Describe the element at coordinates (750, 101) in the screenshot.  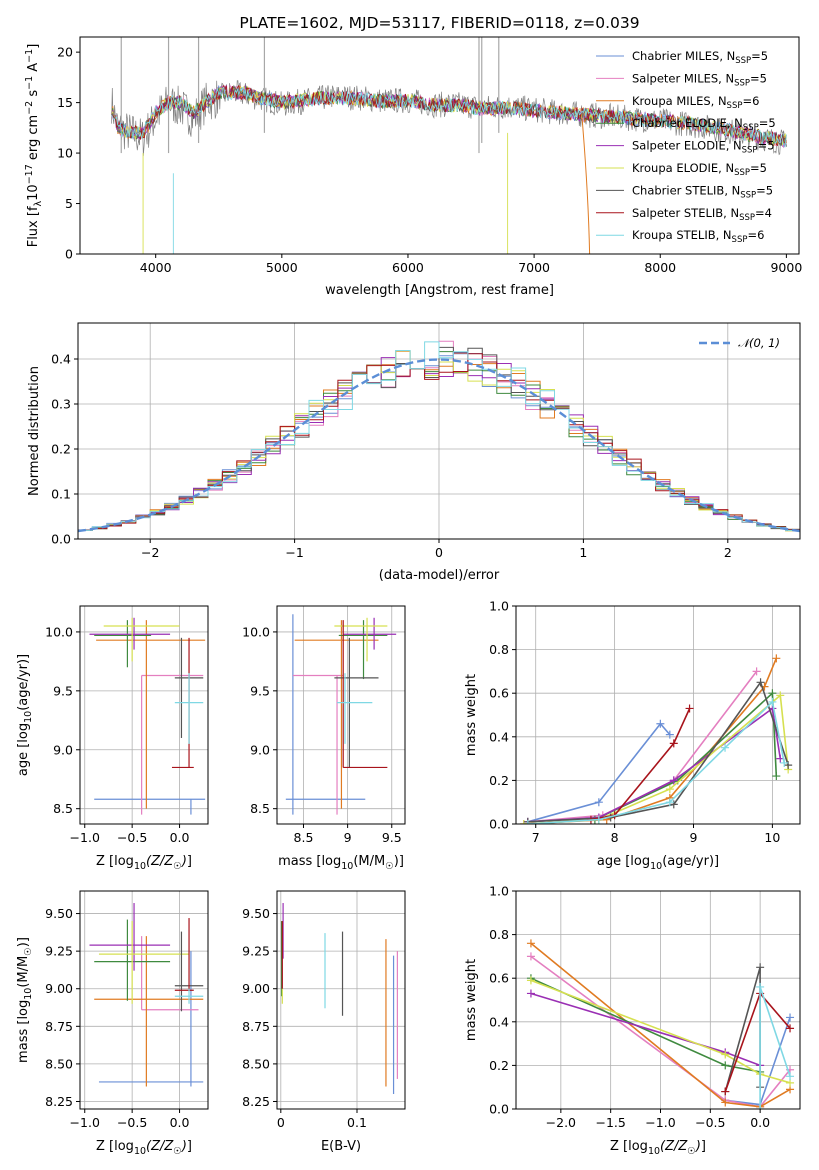
I see `legend-value: =6` at that location.